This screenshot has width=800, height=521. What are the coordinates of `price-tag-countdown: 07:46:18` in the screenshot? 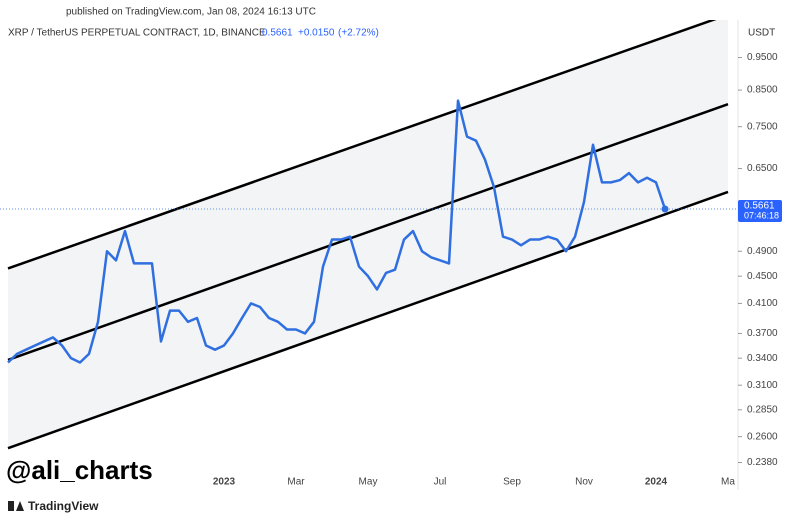 It's located at (761, 215).